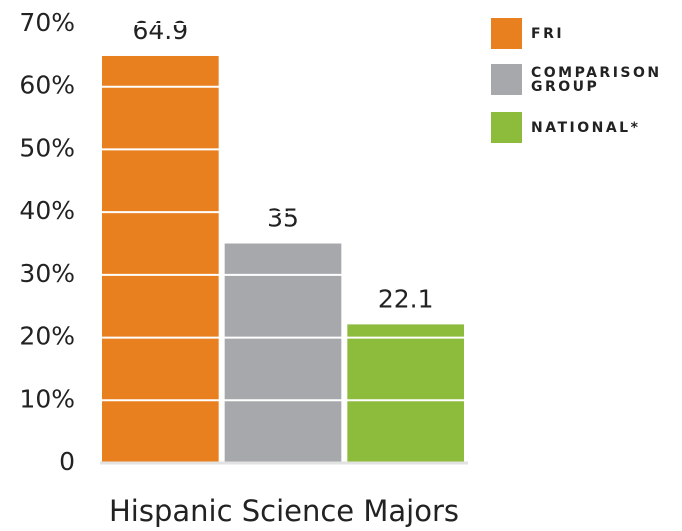 The width and height of the screenshot is (682, 531). I want to click on y-tick-label: 40%, so click(47, 210).